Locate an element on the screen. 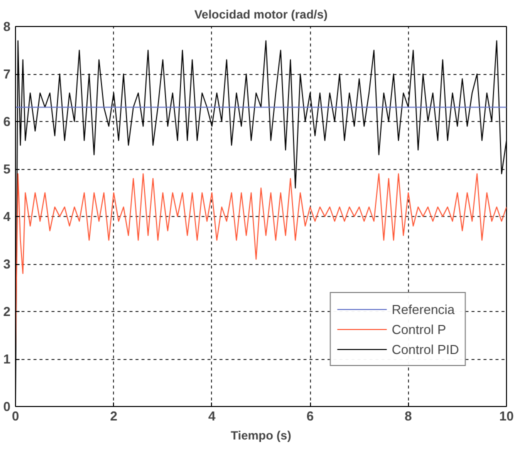 The image size is (526, 449). y-tick-label: 5 is located at coordinates (7, 169).